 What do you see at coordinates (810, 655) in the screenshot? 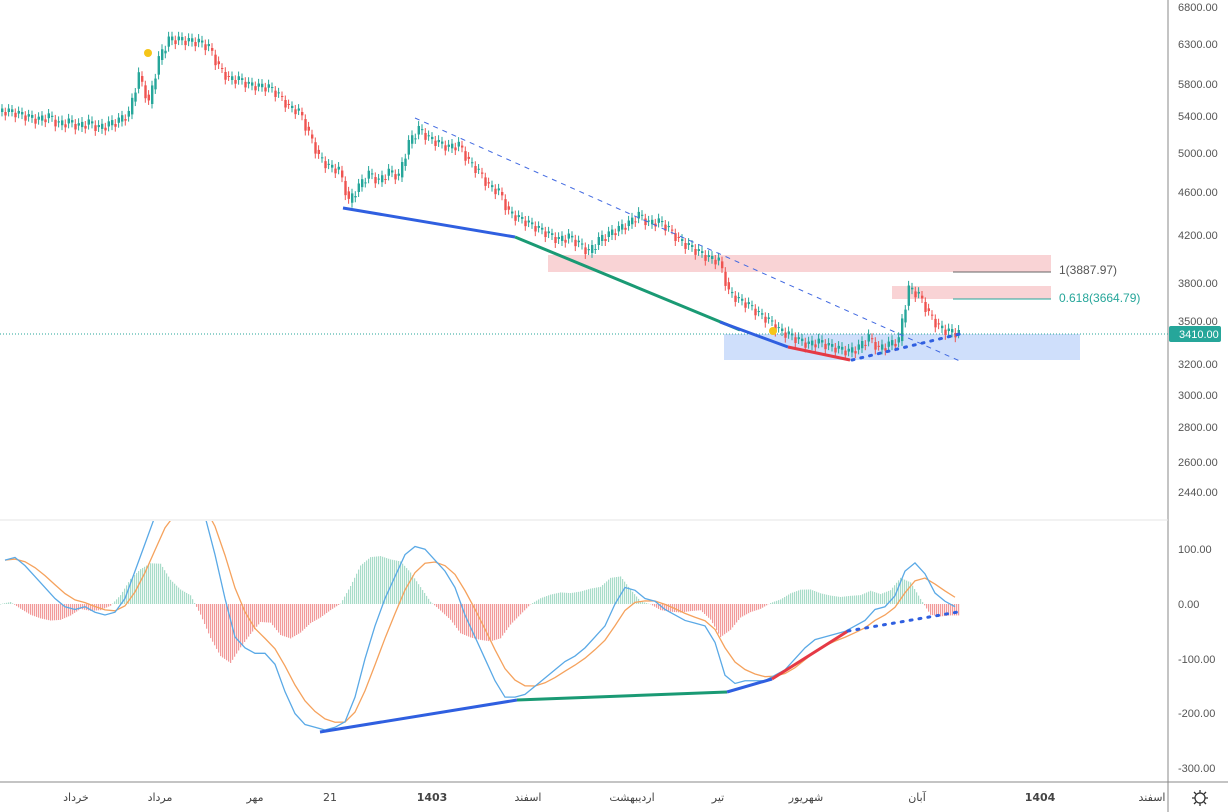
I see `macd-trendline-red` at bounding box center [810, 655].